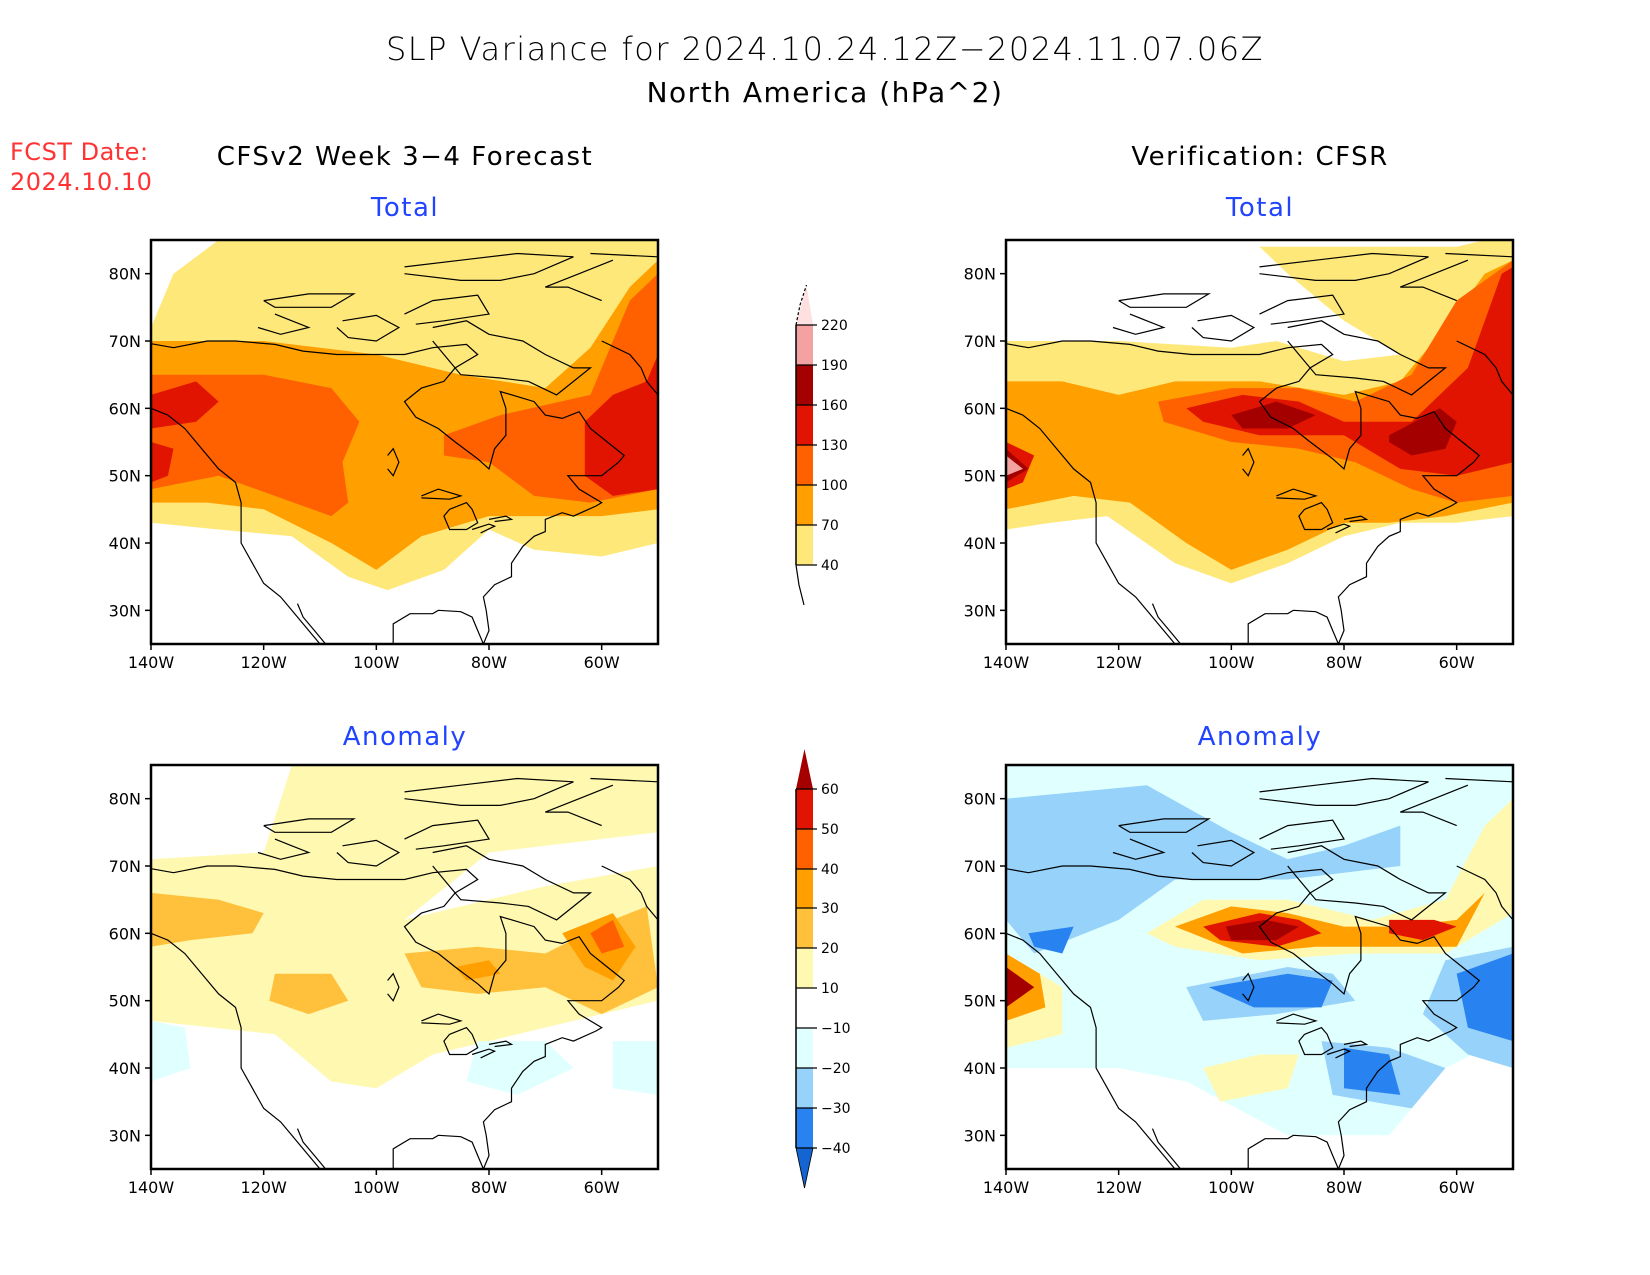  Describe the element at coordinates (823, 969) in the screenshot. I see `anomaly-colorbar: 60 50 40 30 20 10 −10 −20 −30 −40` at that location.